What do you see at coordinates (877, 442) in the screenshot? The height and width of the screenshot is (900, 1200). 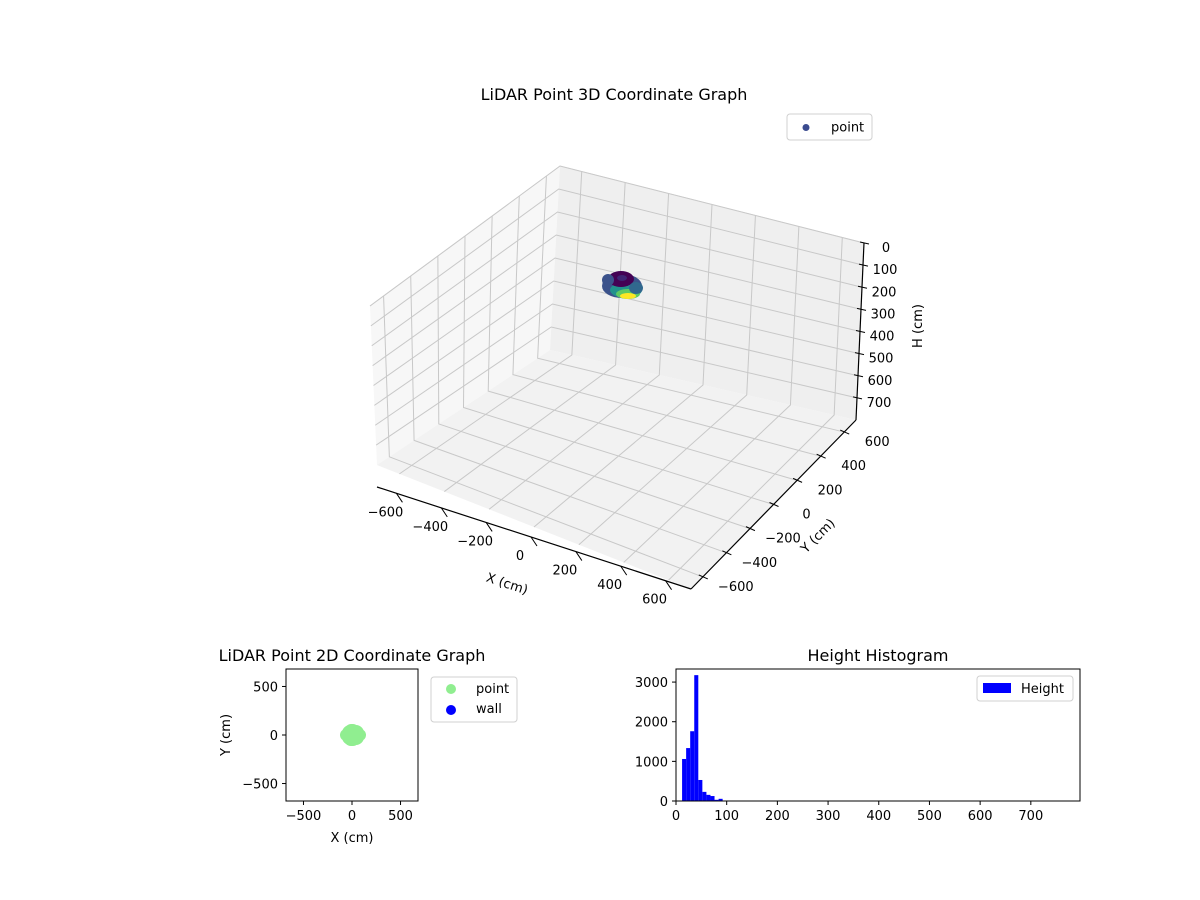 I see `y-tick-label-3d: 600` at bounding box center [877, 442].